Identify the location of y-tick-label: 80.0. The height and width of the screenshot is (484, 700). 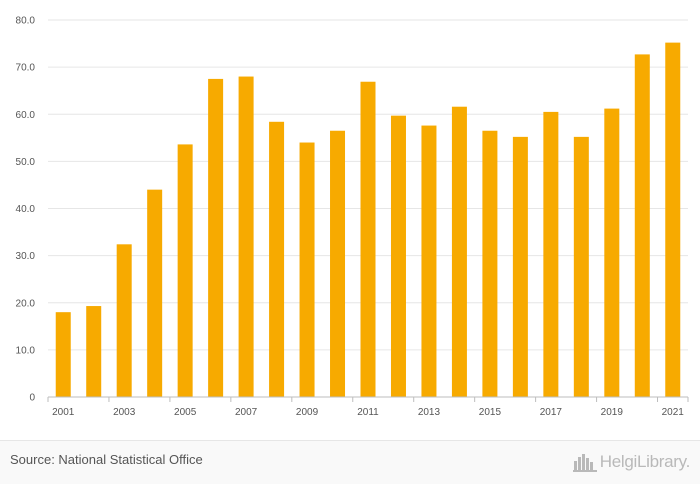
(26, 21).